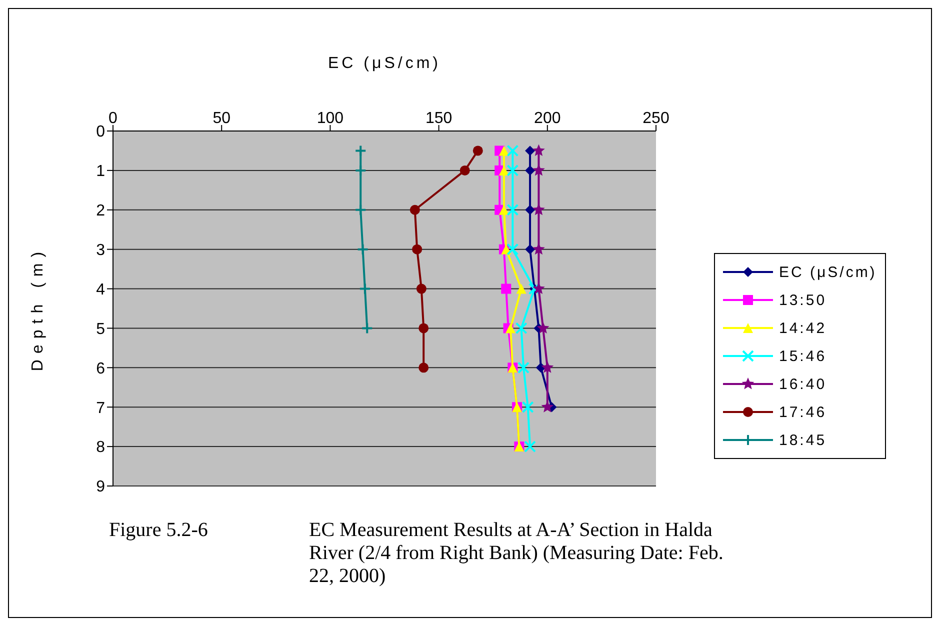 The image size is (940, 628). What do you see at coordinates (438, 118) in the screenshot?
I see `x-tick-label: 150` at bounding box center [438, 118].